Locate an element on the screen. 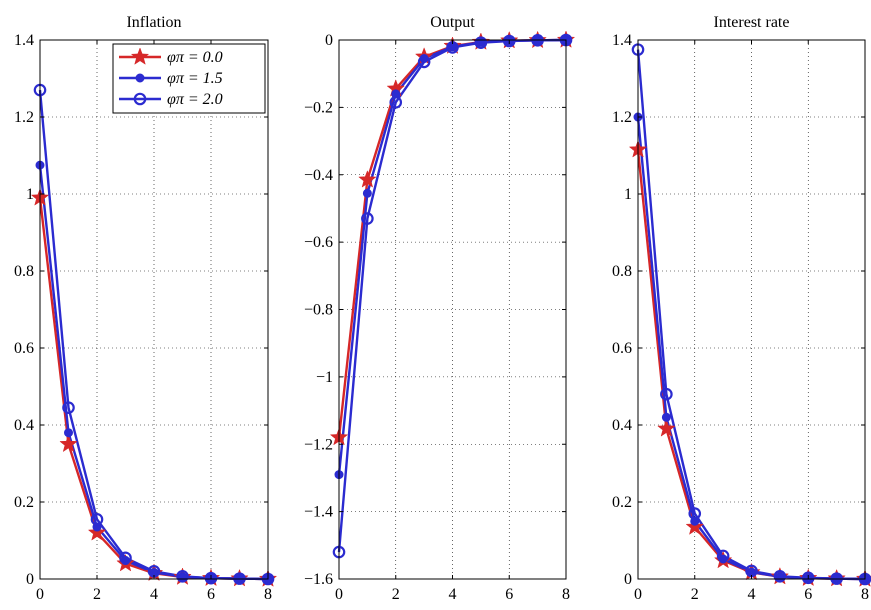  chart-title: Output is located at coordinates (452, 22).